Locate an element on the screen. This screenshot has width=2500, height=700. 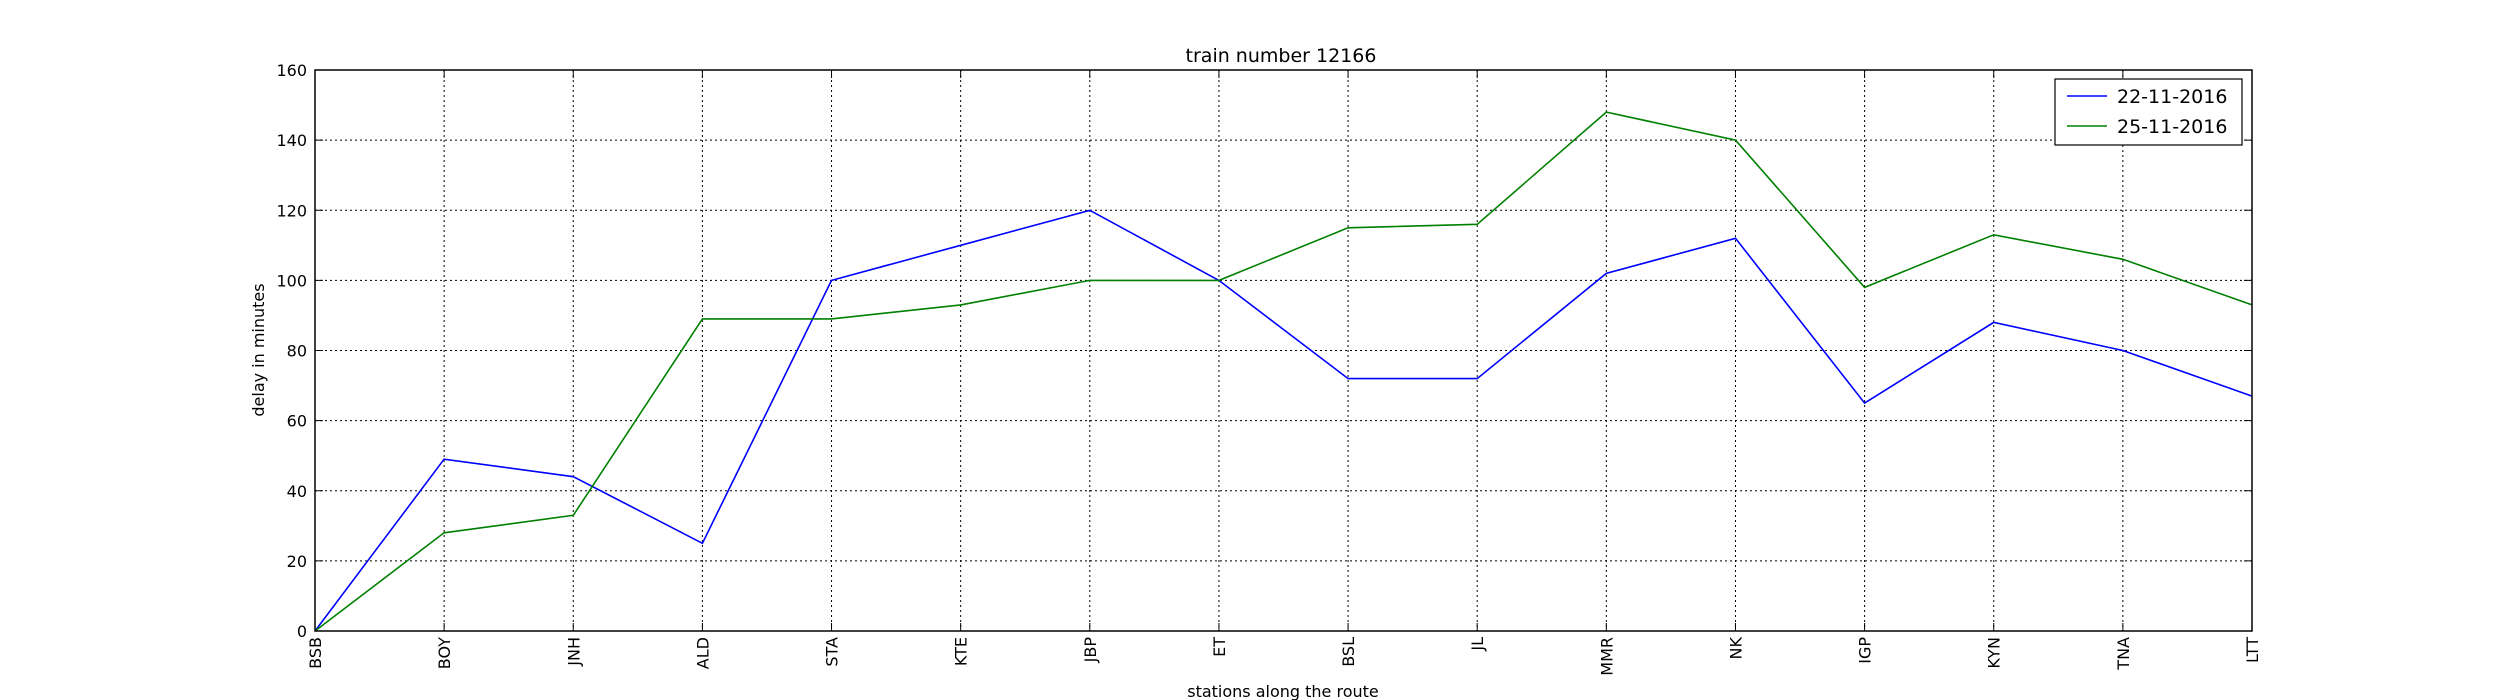
legend-box is located at coordinates (2148, 112).